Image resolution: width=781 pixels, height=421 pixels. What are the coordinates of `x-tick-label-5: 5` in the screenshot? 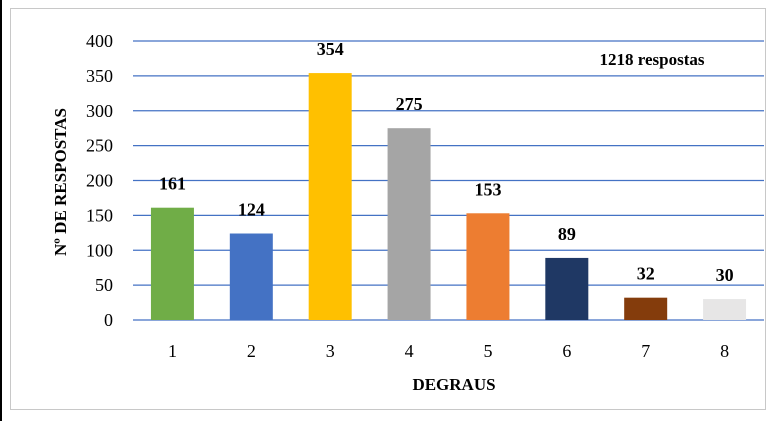 It's located at (487, 351).